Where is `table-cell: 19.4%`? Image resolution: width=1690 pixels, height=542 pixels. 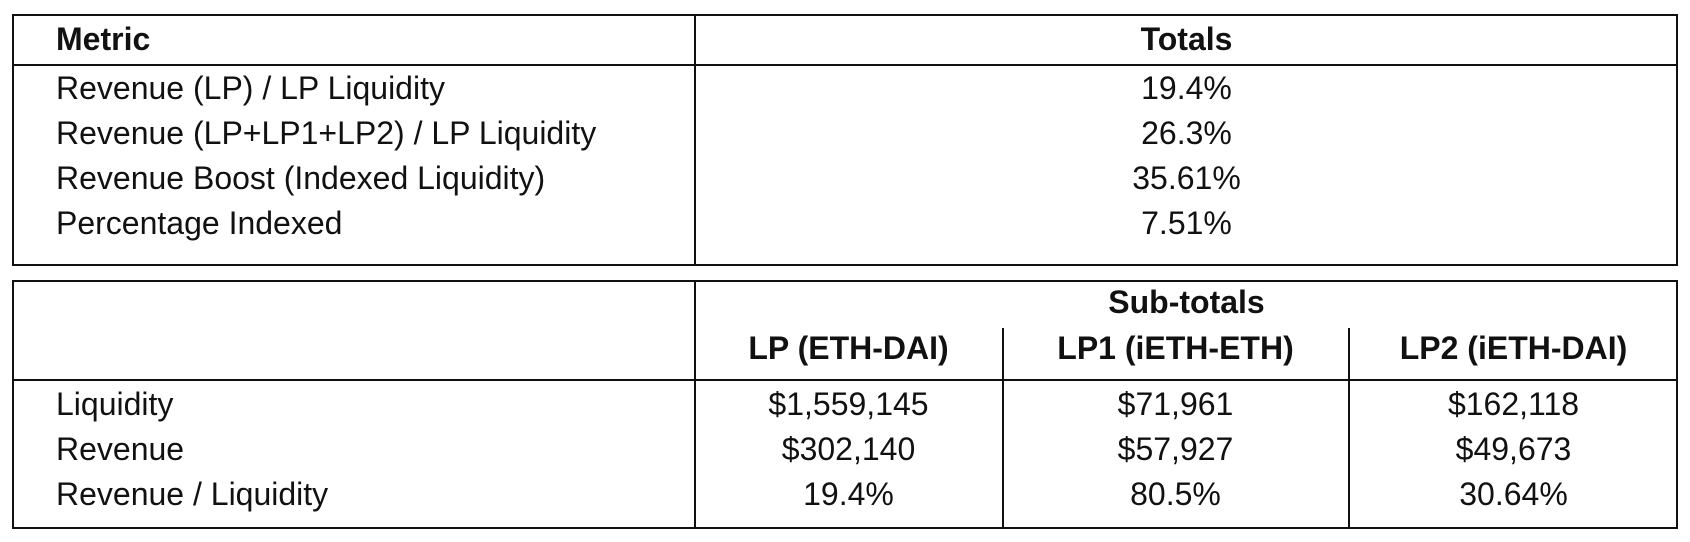 table-cell: 19.4% is located at coordinates (848, 494).